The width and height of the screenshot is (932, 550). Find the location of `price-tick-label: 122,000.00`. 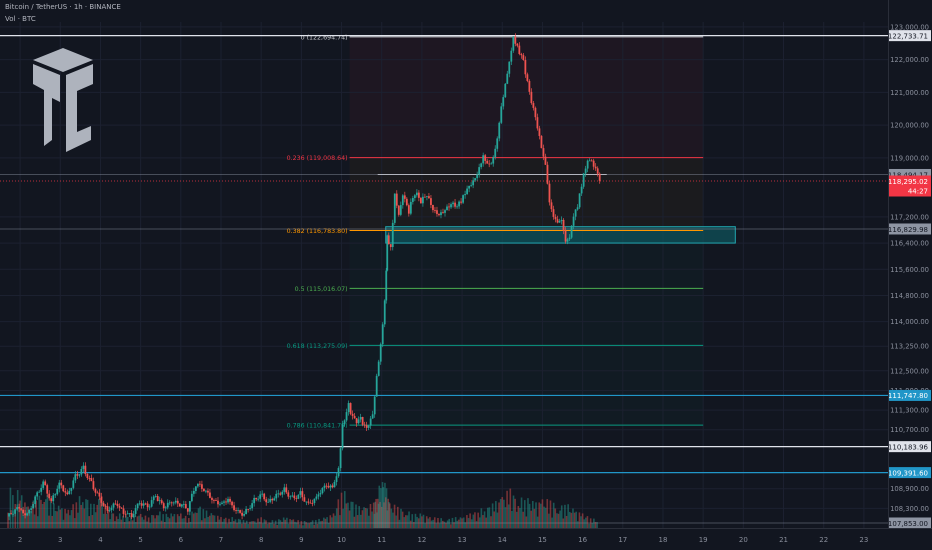

price-tick-label: 122,000.00 is located at coordinates (909, 60).